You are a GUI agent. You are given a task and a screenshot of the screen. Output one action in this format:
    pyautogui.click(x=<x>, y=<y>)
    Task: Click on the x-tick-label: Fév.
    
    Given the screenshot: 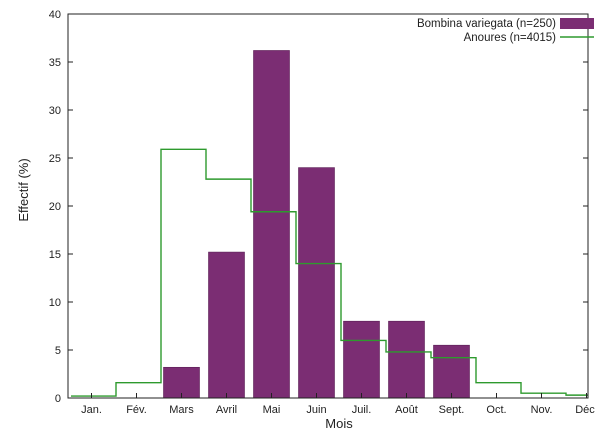 What is the action you would take?
    pyautogui.click(x=136, y=410)
    